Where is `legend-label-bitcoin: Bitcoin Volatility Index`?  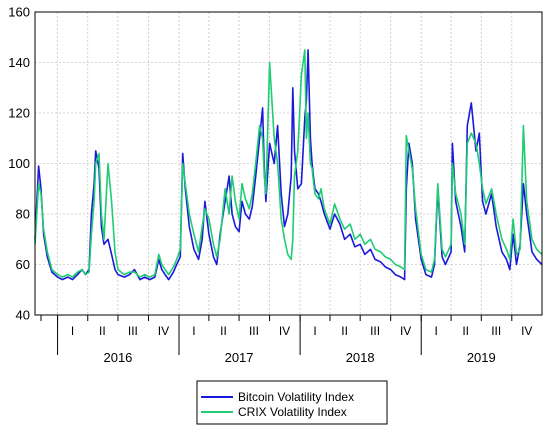
legend-label-bitcoin: Bitcoin Volatility Index is located at coordinates (296, 397).